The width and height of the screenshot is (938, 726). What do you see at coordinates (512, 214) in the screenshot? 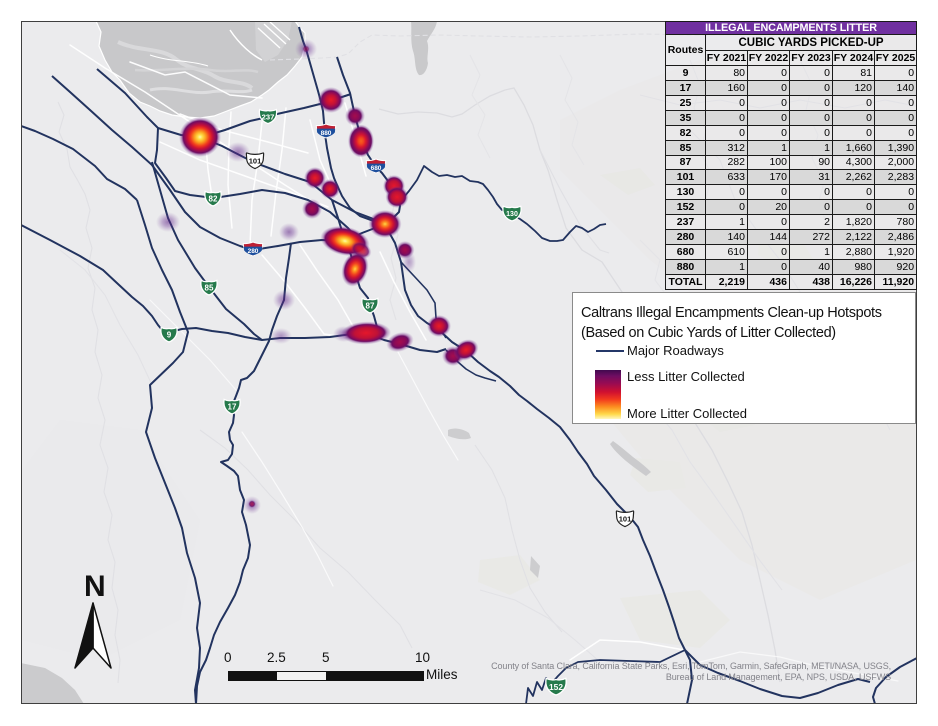
I see `svg-text: 130` at bounding box center [512, 214].